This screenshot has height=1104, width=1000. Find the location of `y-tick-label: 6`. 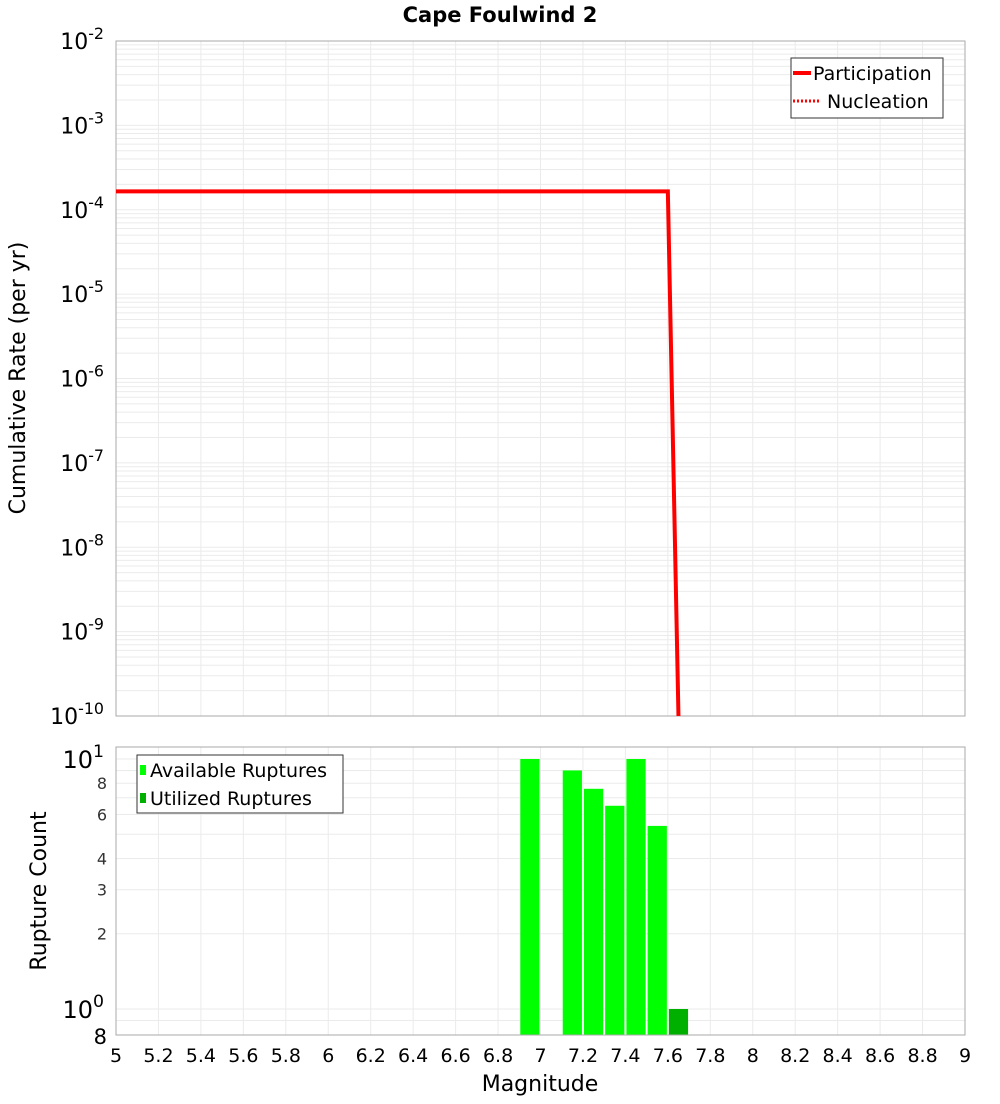

y-tick-label: 6 is located at coordinates (102, 814).